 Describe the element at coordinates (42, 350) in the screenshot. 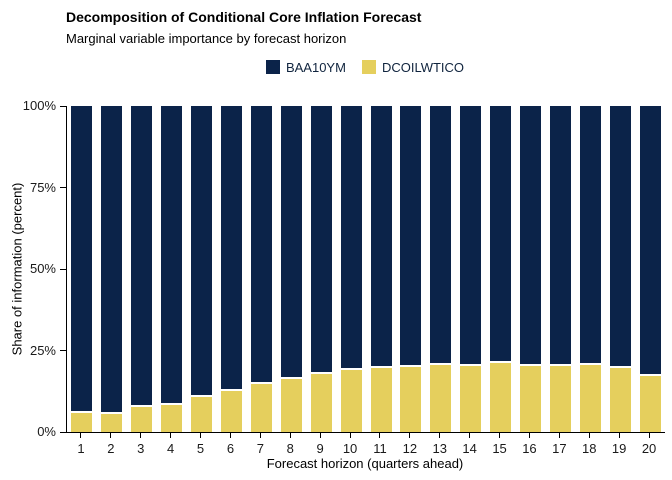

I see `y-tick-label: 25%` at that location.